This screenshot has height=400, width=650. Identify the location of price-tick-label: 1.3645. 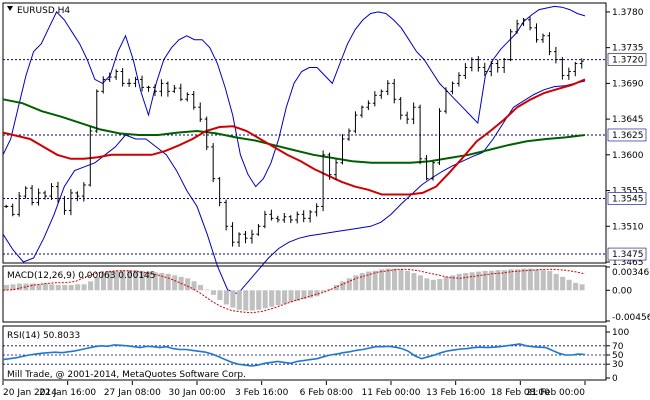
(628, 120).